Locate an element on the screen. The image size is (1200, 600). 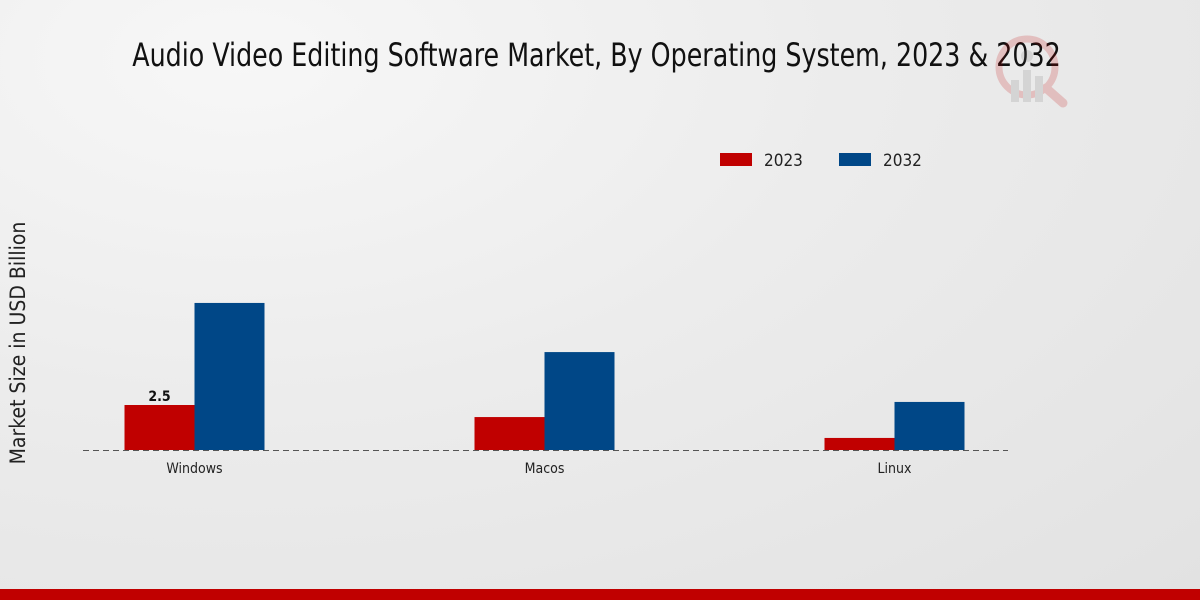
bar-linux-2023 is located at coordinates (859, 443).